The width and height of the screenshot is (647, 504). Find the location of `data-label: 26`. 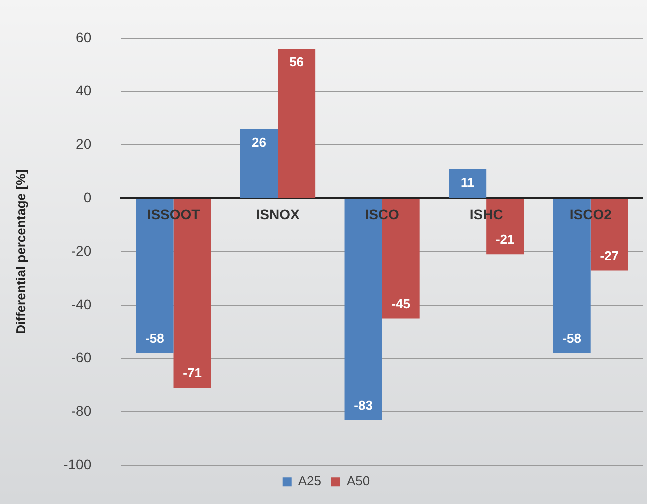

data-label: 26 is located at coordinates (259, 142).